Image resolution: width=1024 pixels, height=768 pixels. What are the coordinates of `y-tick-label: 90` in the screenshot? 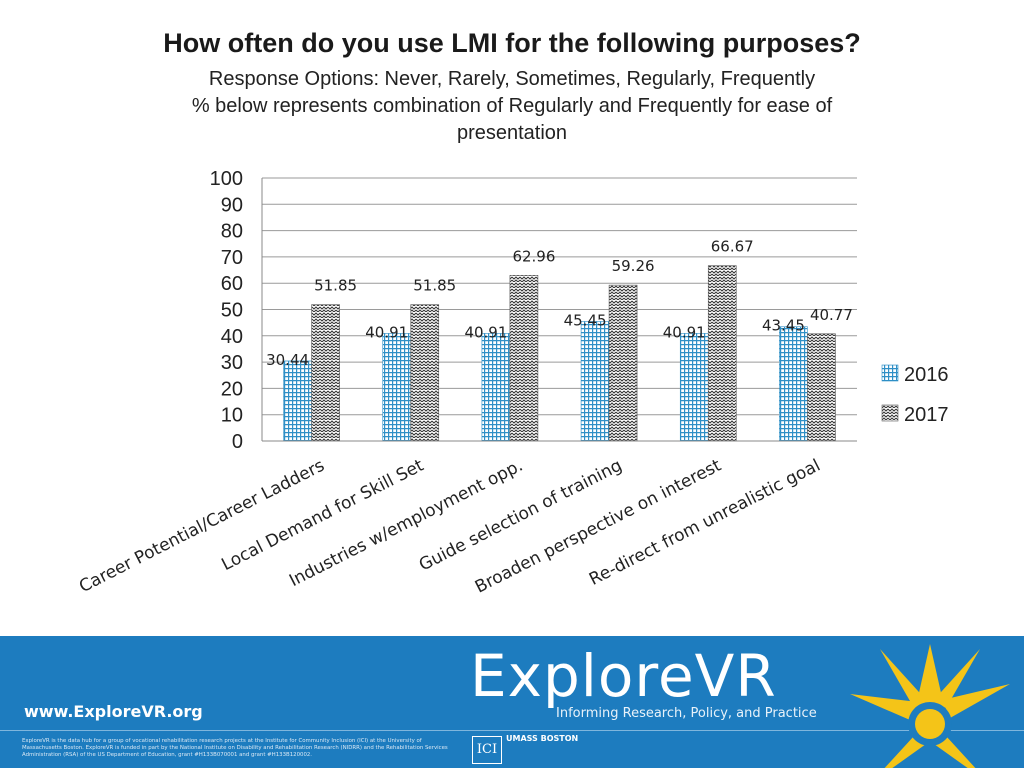 It's located at (232, 205).